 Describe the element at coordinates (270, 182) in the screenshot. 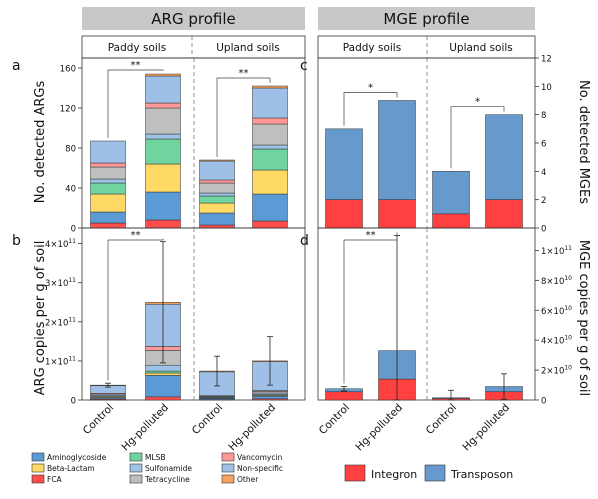

I see `bar-a-3-beta-lactam` at that location.